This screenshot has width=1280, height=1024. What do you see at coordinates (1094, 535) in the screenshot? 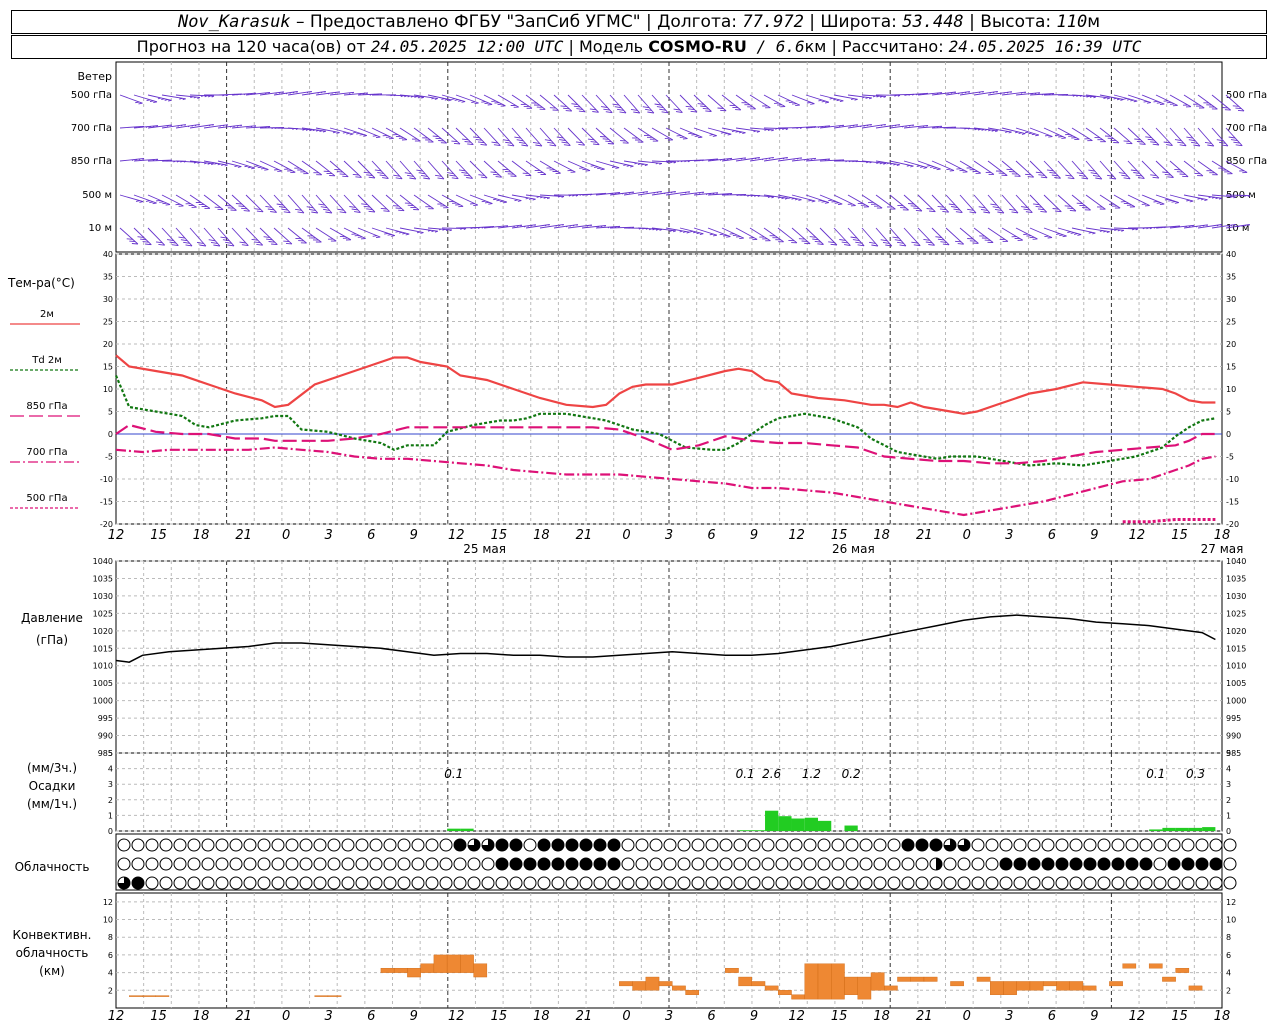
I see `time-tick-label: 9` at bounding box center [1094, 535].